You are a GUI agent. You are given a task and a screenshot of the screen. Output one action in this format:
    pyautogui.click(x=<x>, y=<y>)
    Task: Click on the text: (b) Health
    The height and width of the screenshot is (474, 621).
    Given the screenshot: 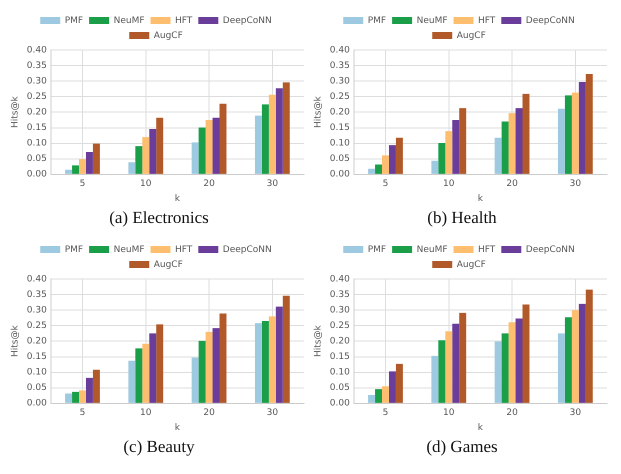 What is the action you would take?
    pyautogui.click(x=462, y=218)
    